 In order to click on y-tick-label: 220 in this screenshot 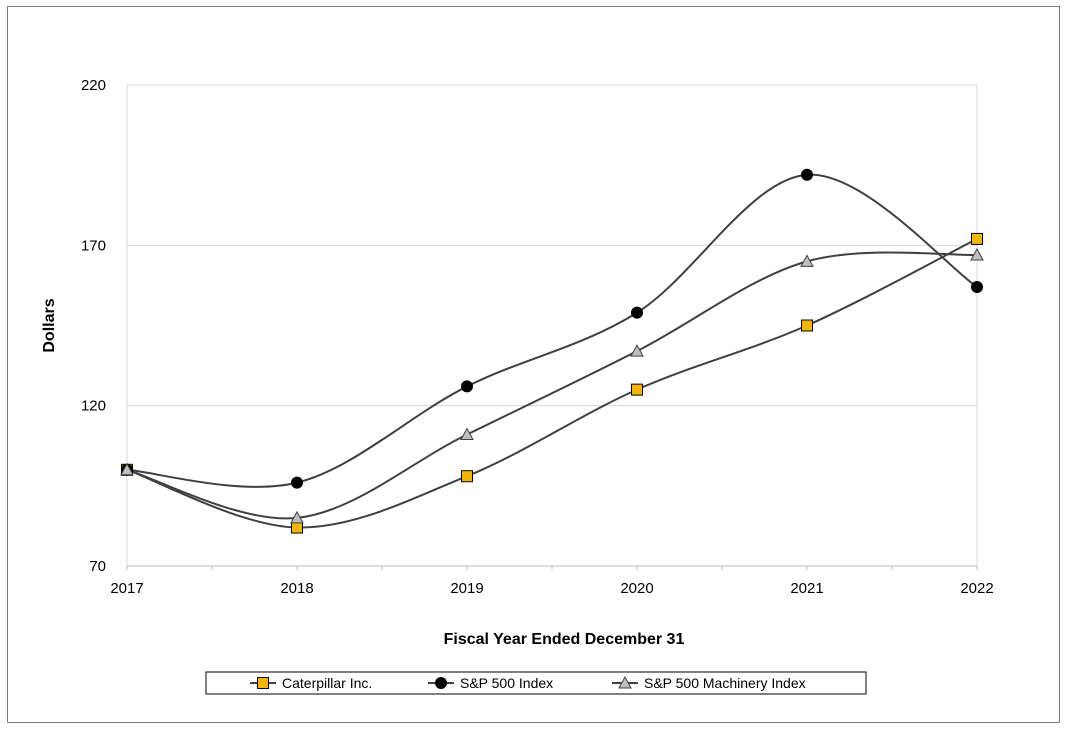, I will do `click(93, 85)`.